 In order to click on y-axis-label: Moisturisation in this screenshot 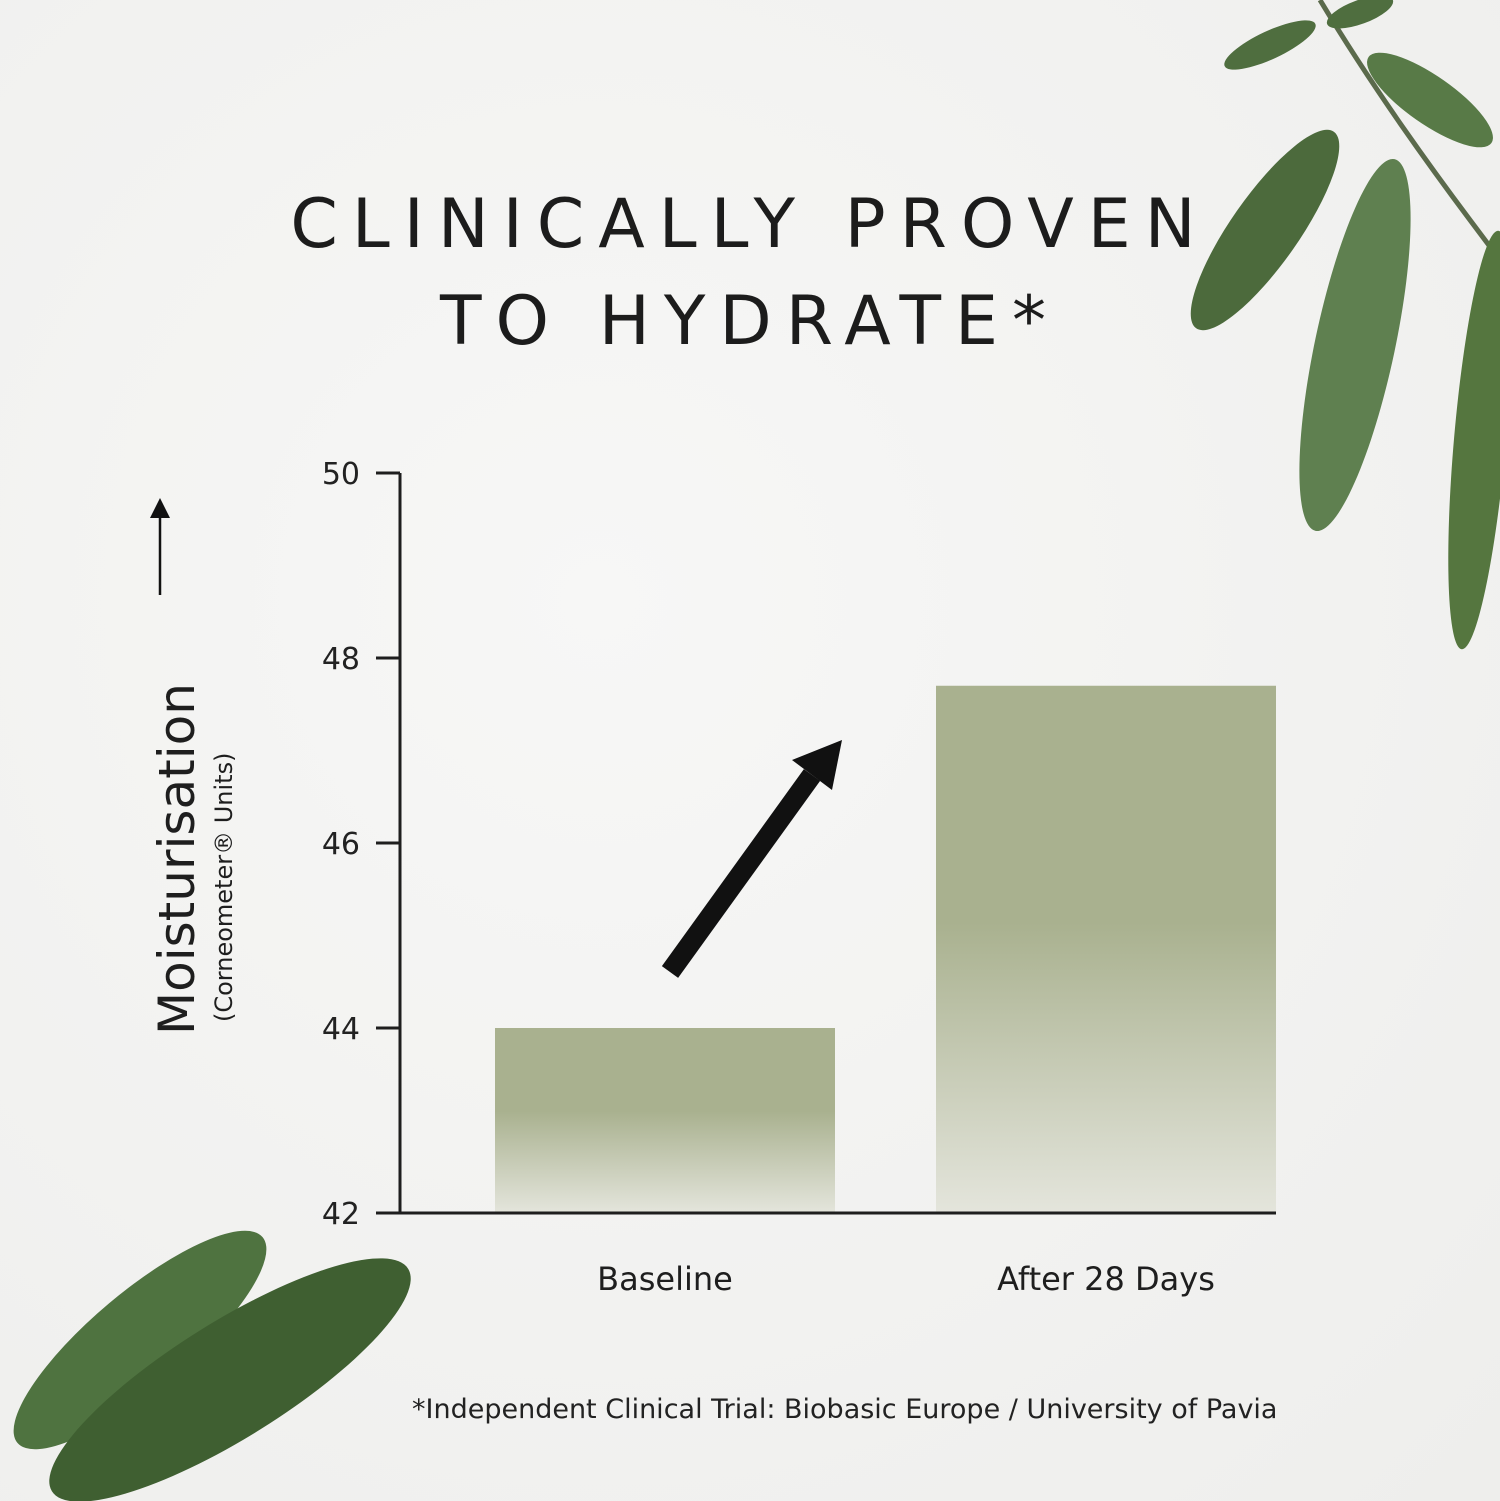, I will do `click(177, 859)`.